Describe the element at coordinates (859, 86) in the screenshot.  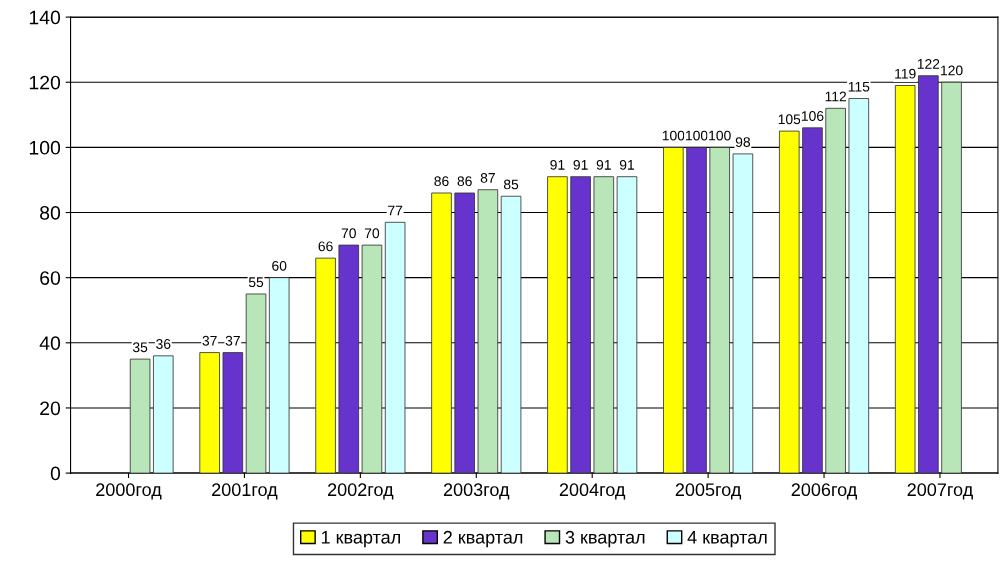
I see `data-label: 115` at that location.